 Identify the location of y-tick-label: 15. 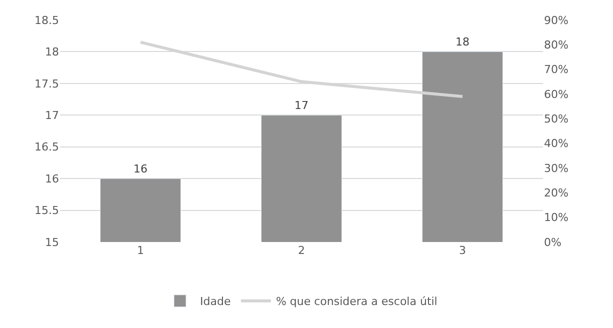
(52, 242).